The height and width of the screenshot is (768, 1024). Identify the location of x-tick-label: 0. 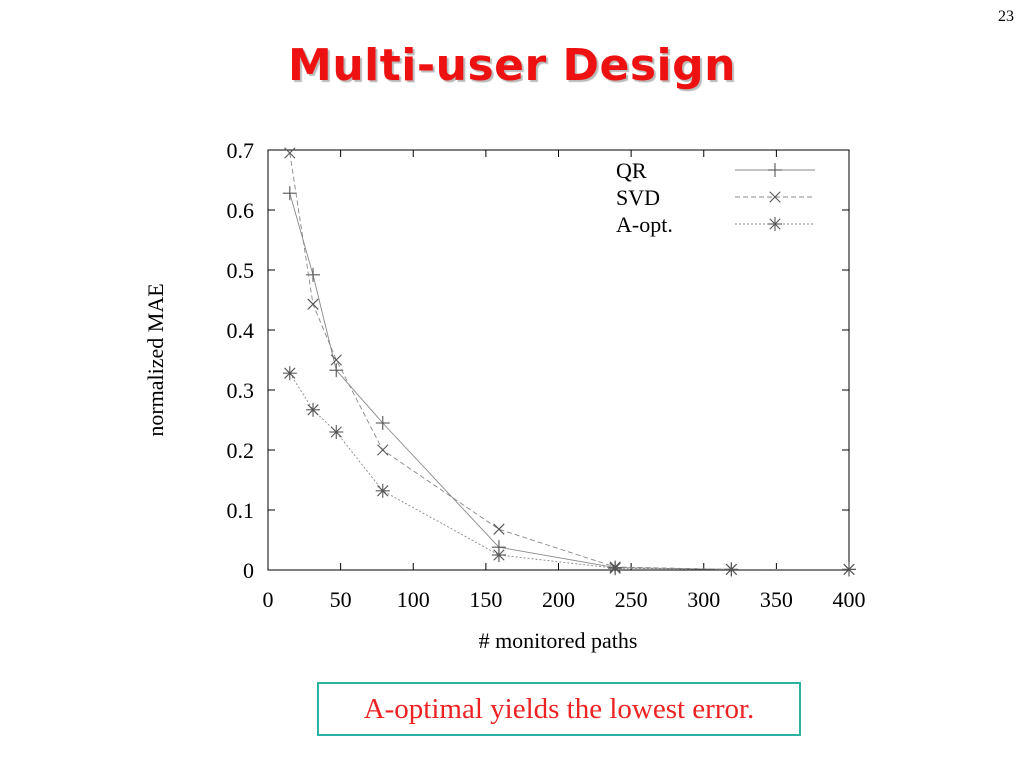
(268, 599).